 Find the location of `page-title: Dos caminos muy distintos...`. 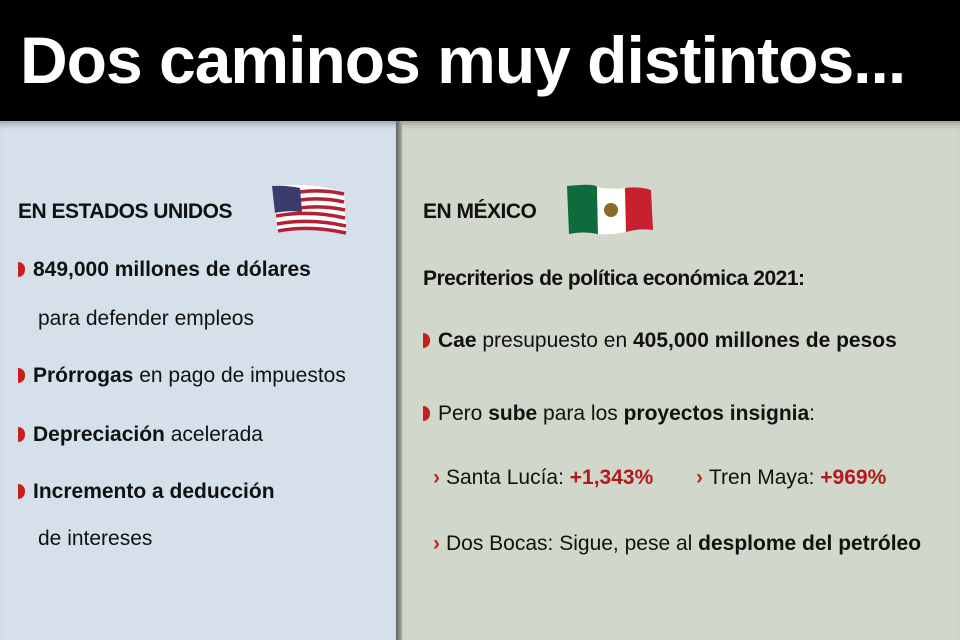

page-title: Dos caminos muy distintos... is located at coordinates (463, 60).